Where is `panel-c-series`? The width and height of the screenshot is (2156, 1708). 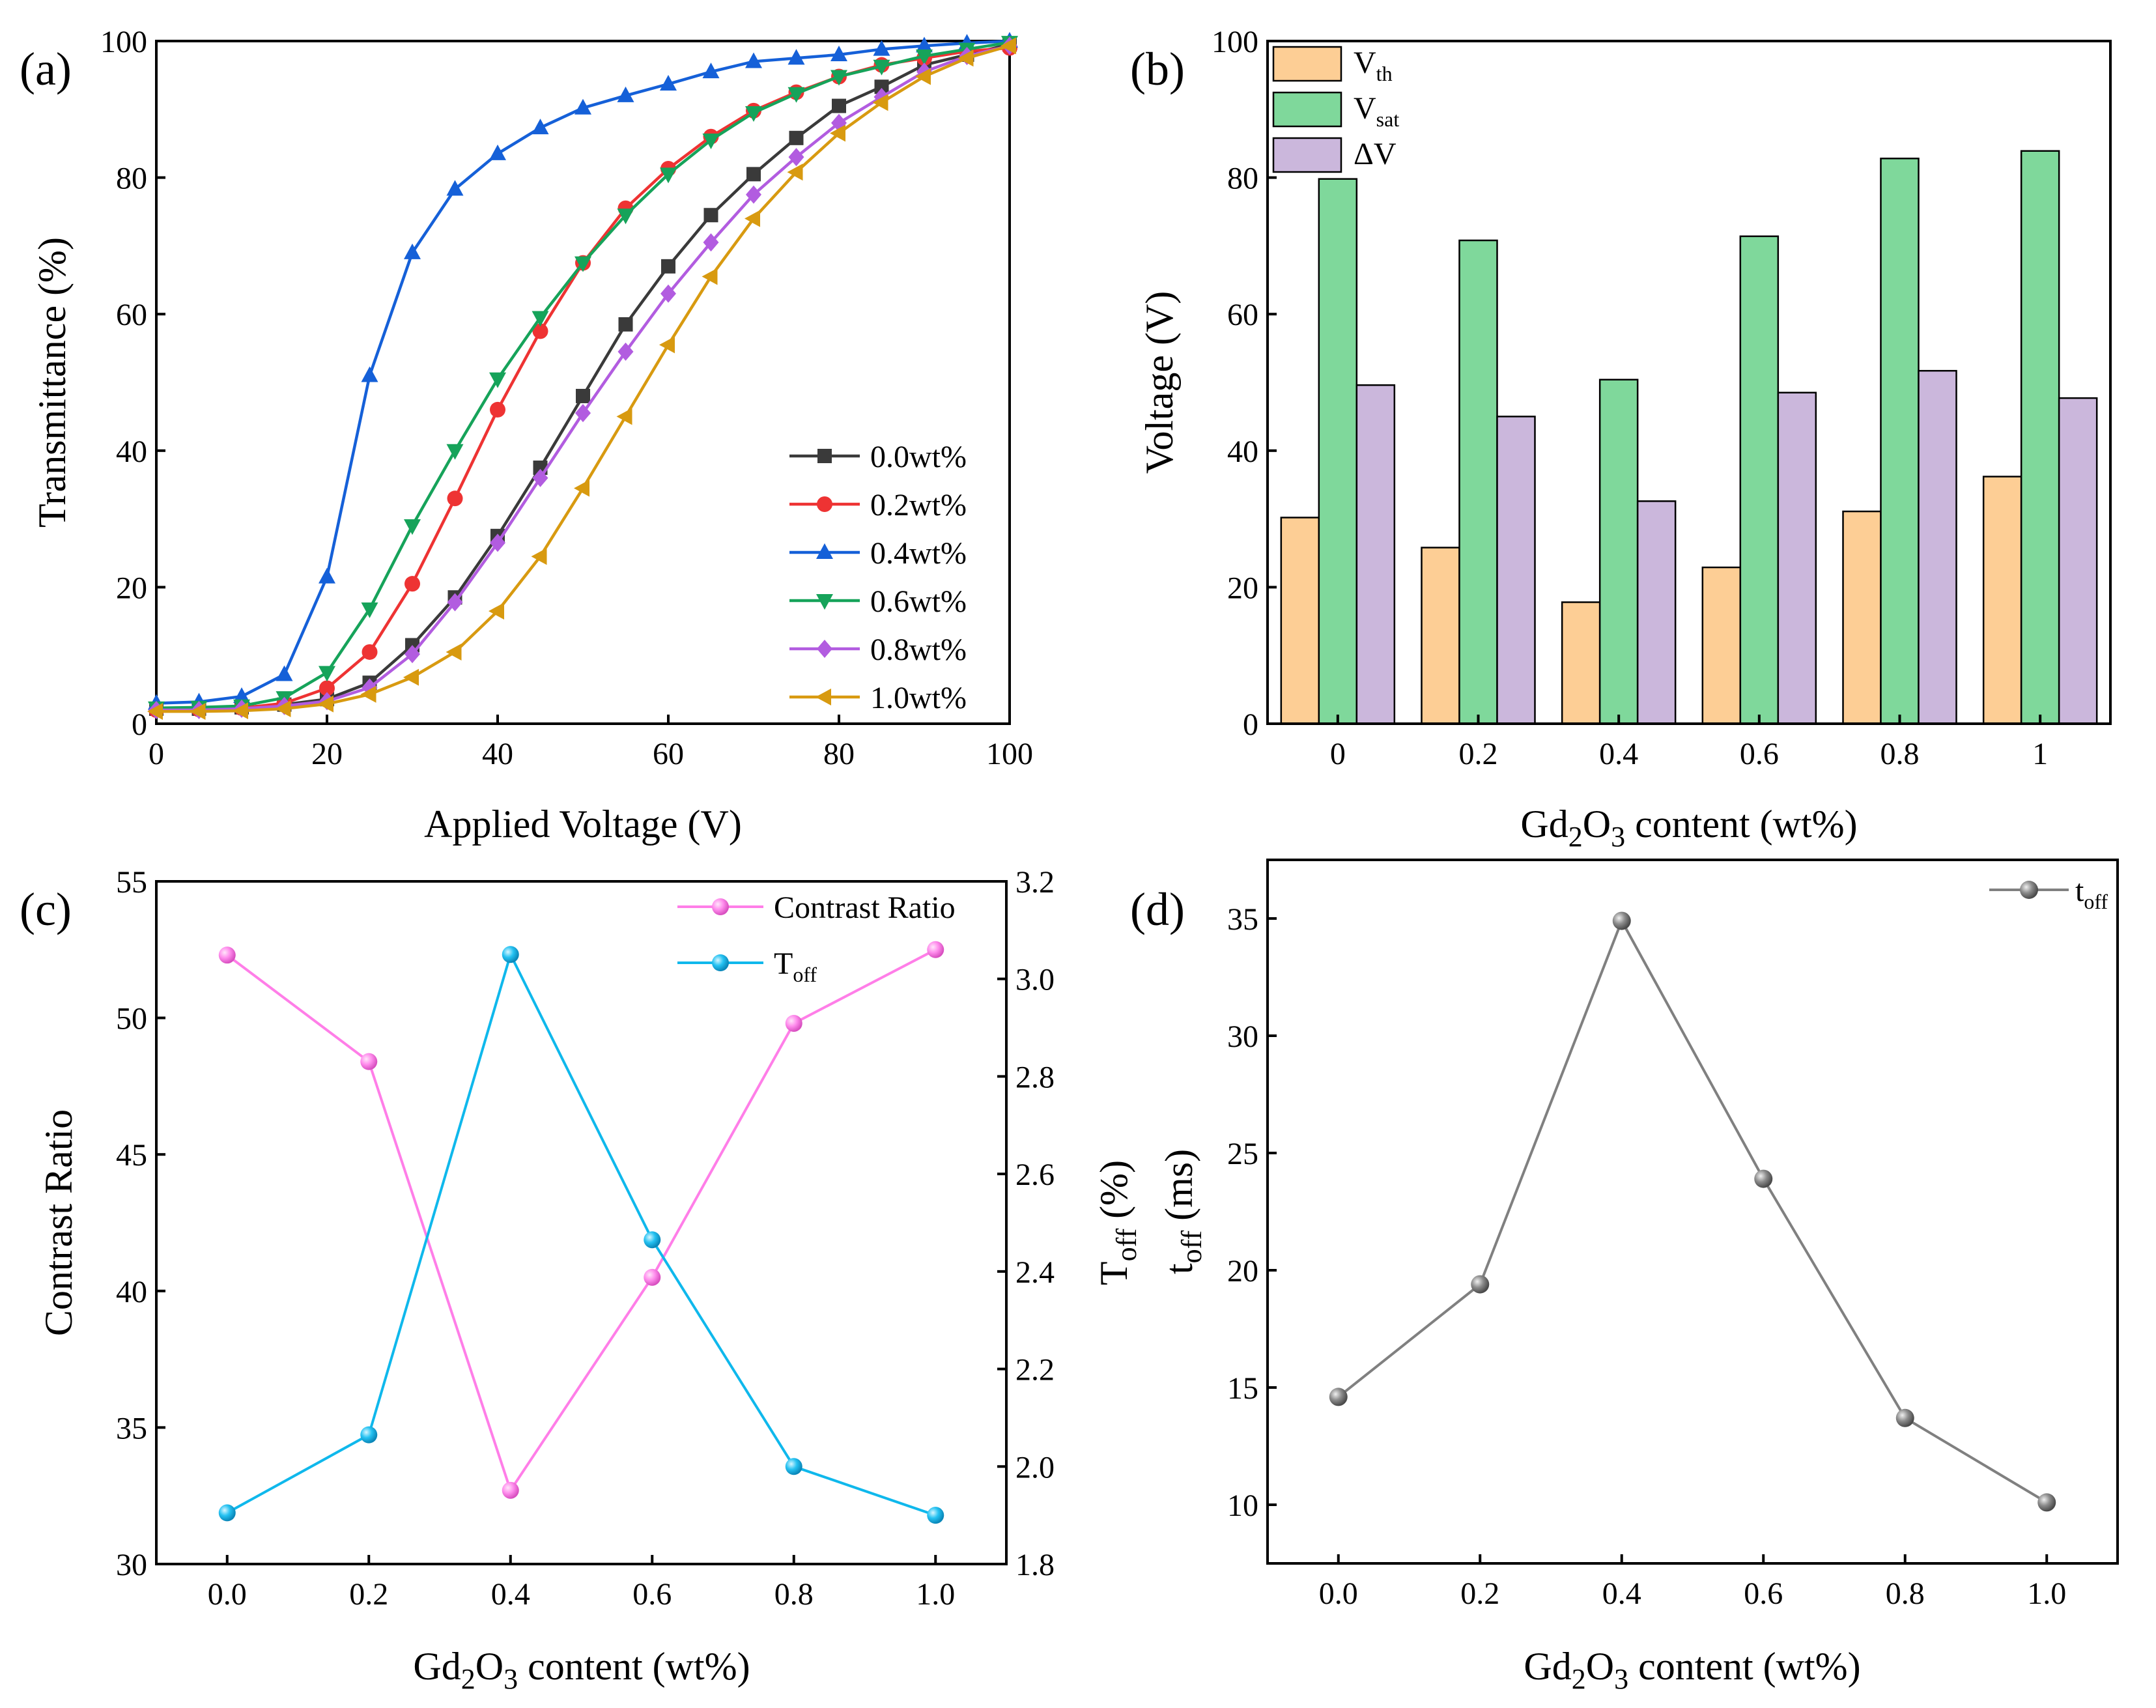
panel-c-series is located at coordinates (581, 1232).